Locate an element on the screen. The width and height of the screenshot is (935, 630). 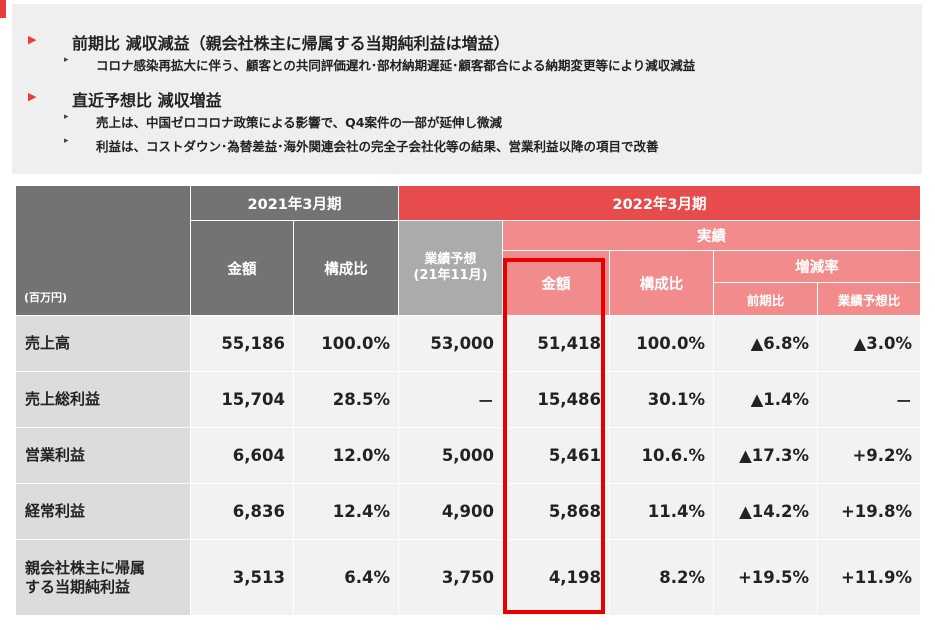
accent-bar is located at coordinates (3, 9).